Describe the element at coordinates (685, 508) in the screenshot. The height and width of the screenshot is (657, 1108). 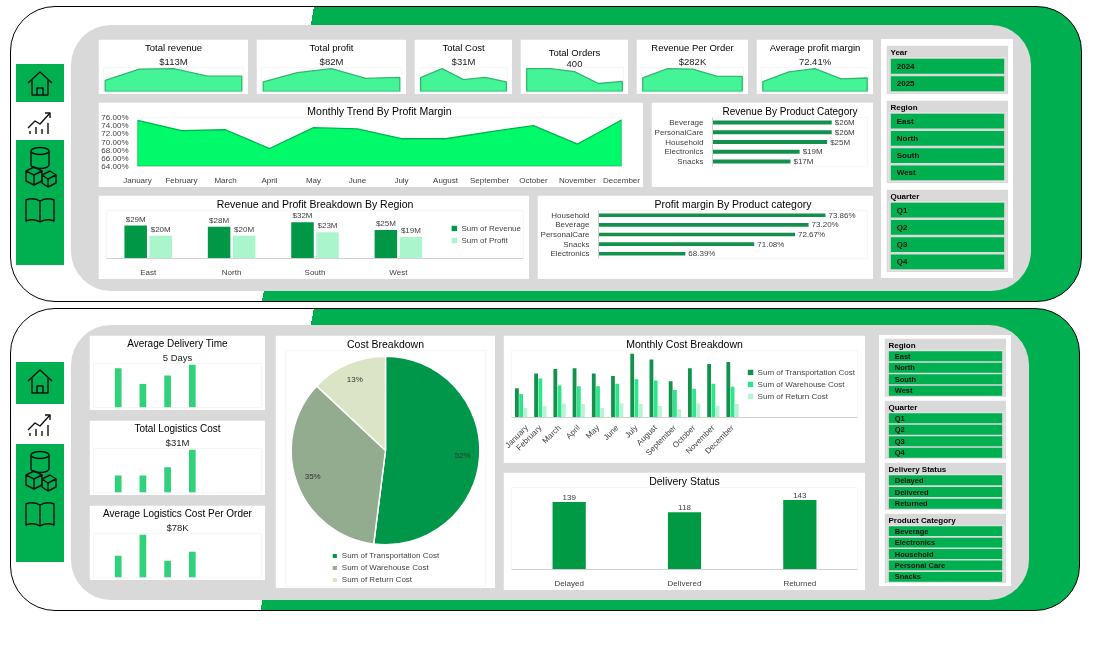
I see `data-label: 118` at that location.